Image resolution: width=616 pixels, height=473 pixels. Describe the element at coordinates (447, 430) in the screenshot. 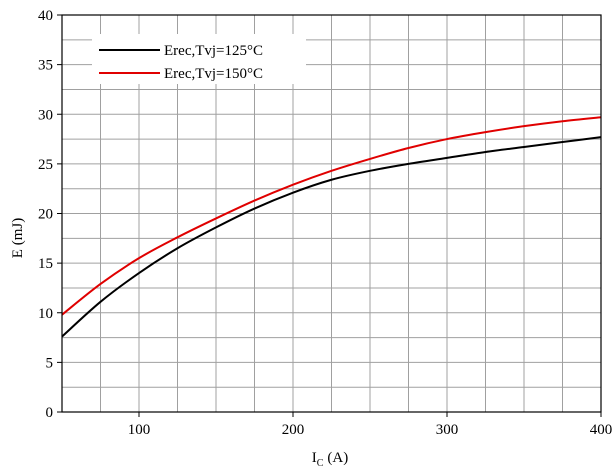

I see `x-tick-label: 300` at that location.